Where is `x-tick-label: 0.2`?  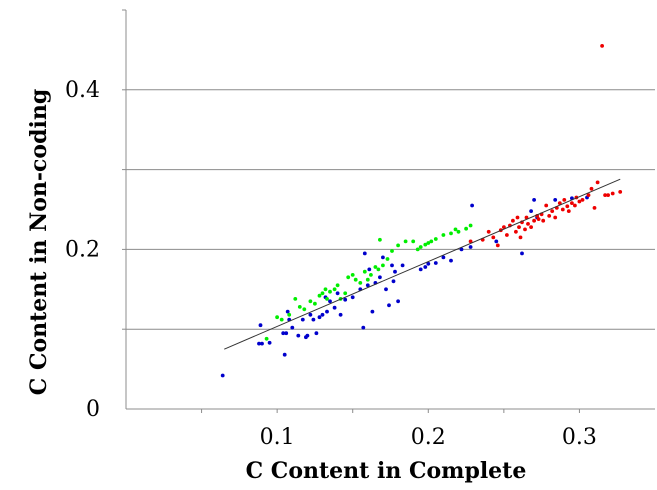
x-tick-label: 0.2 is located at coordinates (428, 437).